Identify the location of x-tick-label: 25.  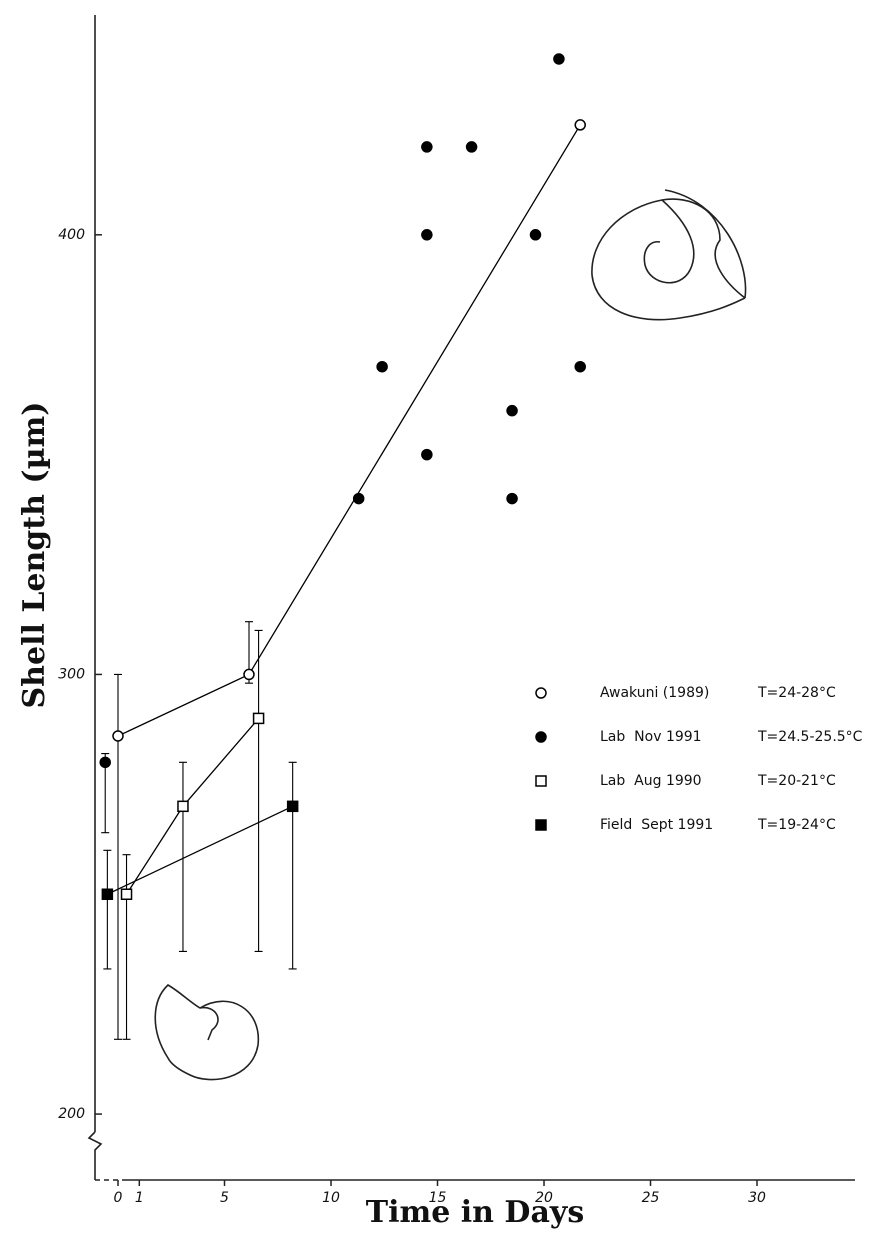
(651, 1198).